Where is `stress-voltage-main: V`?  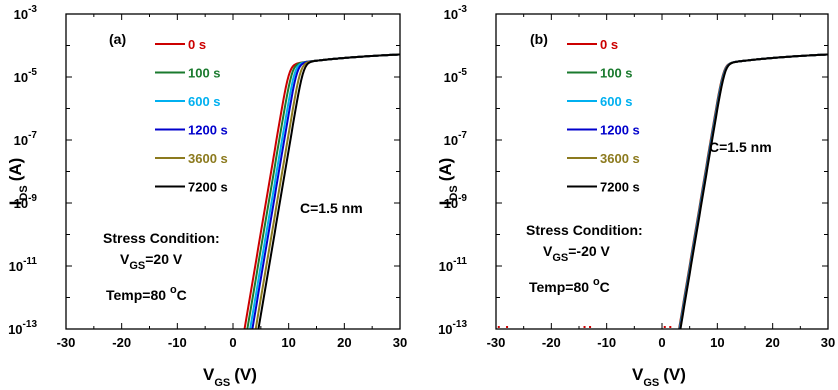
stress-voltage-main: V is located at coordinates (125, 259).